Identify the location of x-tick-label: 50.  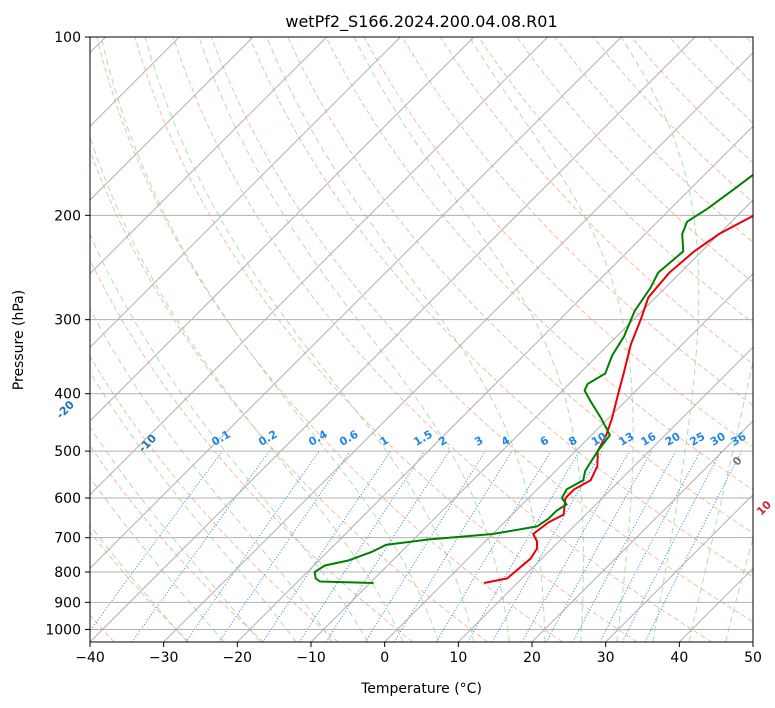
(753, 658).